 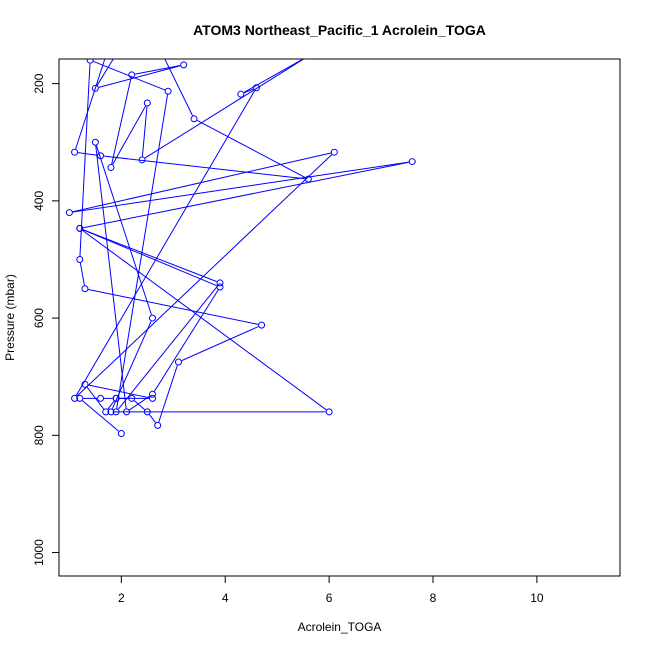 What do you see at coordinates (329, 598) in the screenshot?
I see `x-tick-label: 6` at bounding box center [329, 598].